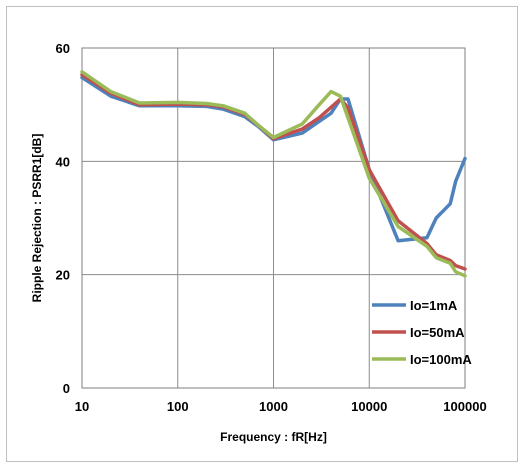 This screenshot has width=526, height=470. I want to click on x-tick-label: 100, so click(178, 406).